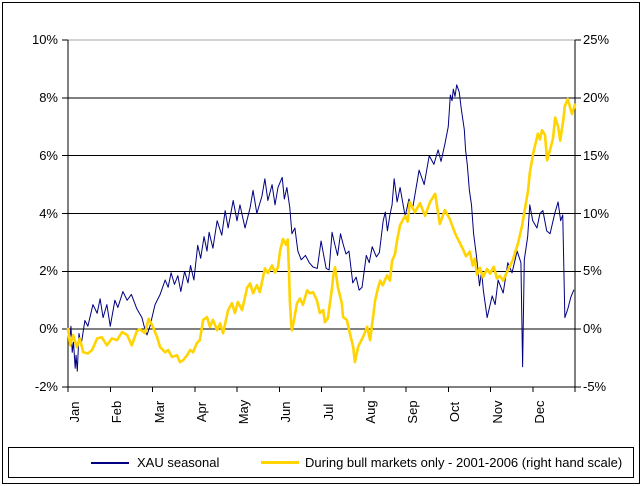 Image resolution: width=642 pixels, height=486 pixels. Describe the element at coordinates (595, 386) in the screenshot. I see `y-right-tick-label: -5%` at that location.